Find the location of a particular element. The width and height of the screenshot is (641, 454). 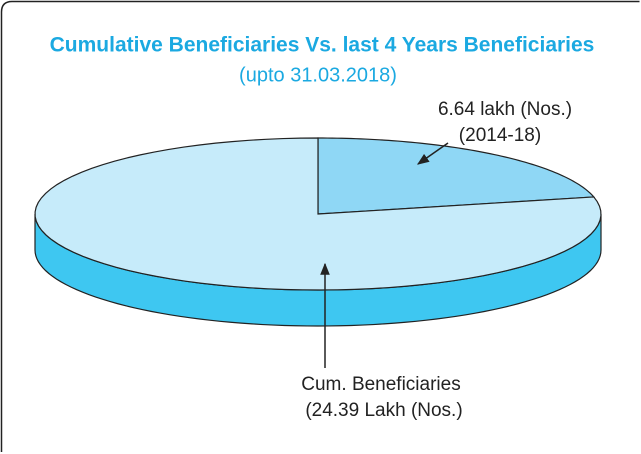

category-label: Cum. Beneficiaries is located at coordinates (380, 384).